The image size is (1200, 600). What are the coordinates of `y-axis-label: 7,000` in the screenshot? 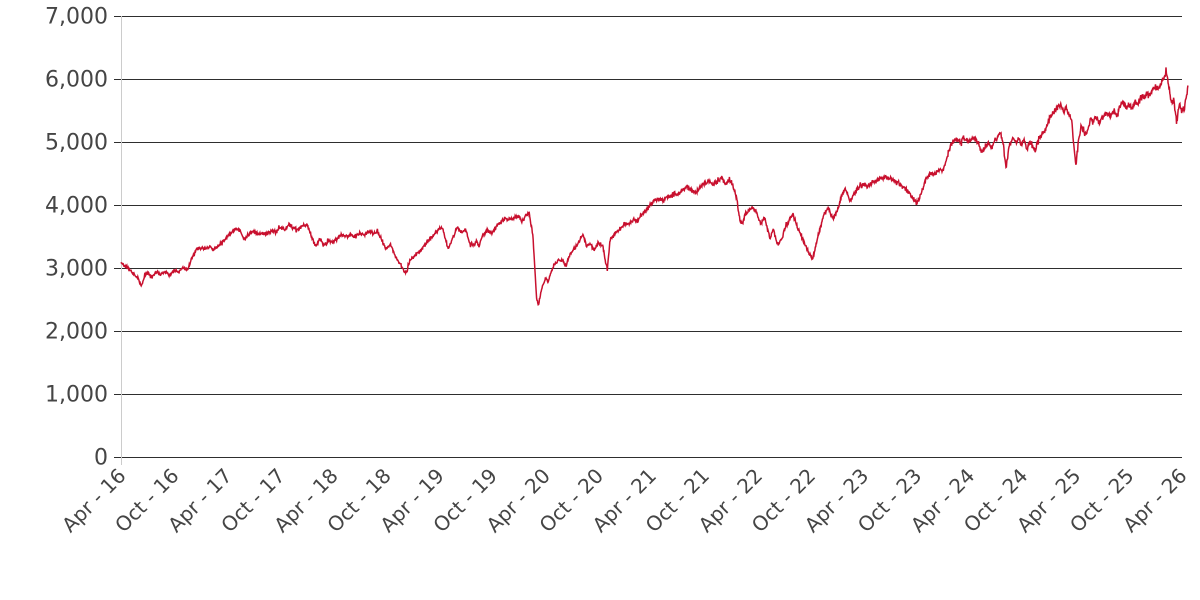 It's located at (76, 17).